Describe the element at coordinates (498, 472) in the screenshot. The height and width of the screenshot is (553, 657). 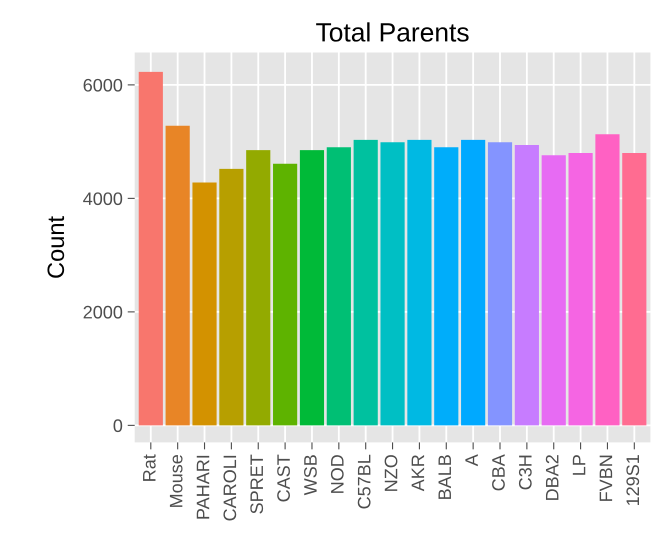
I see `x-tick-label: CBA` at that location.